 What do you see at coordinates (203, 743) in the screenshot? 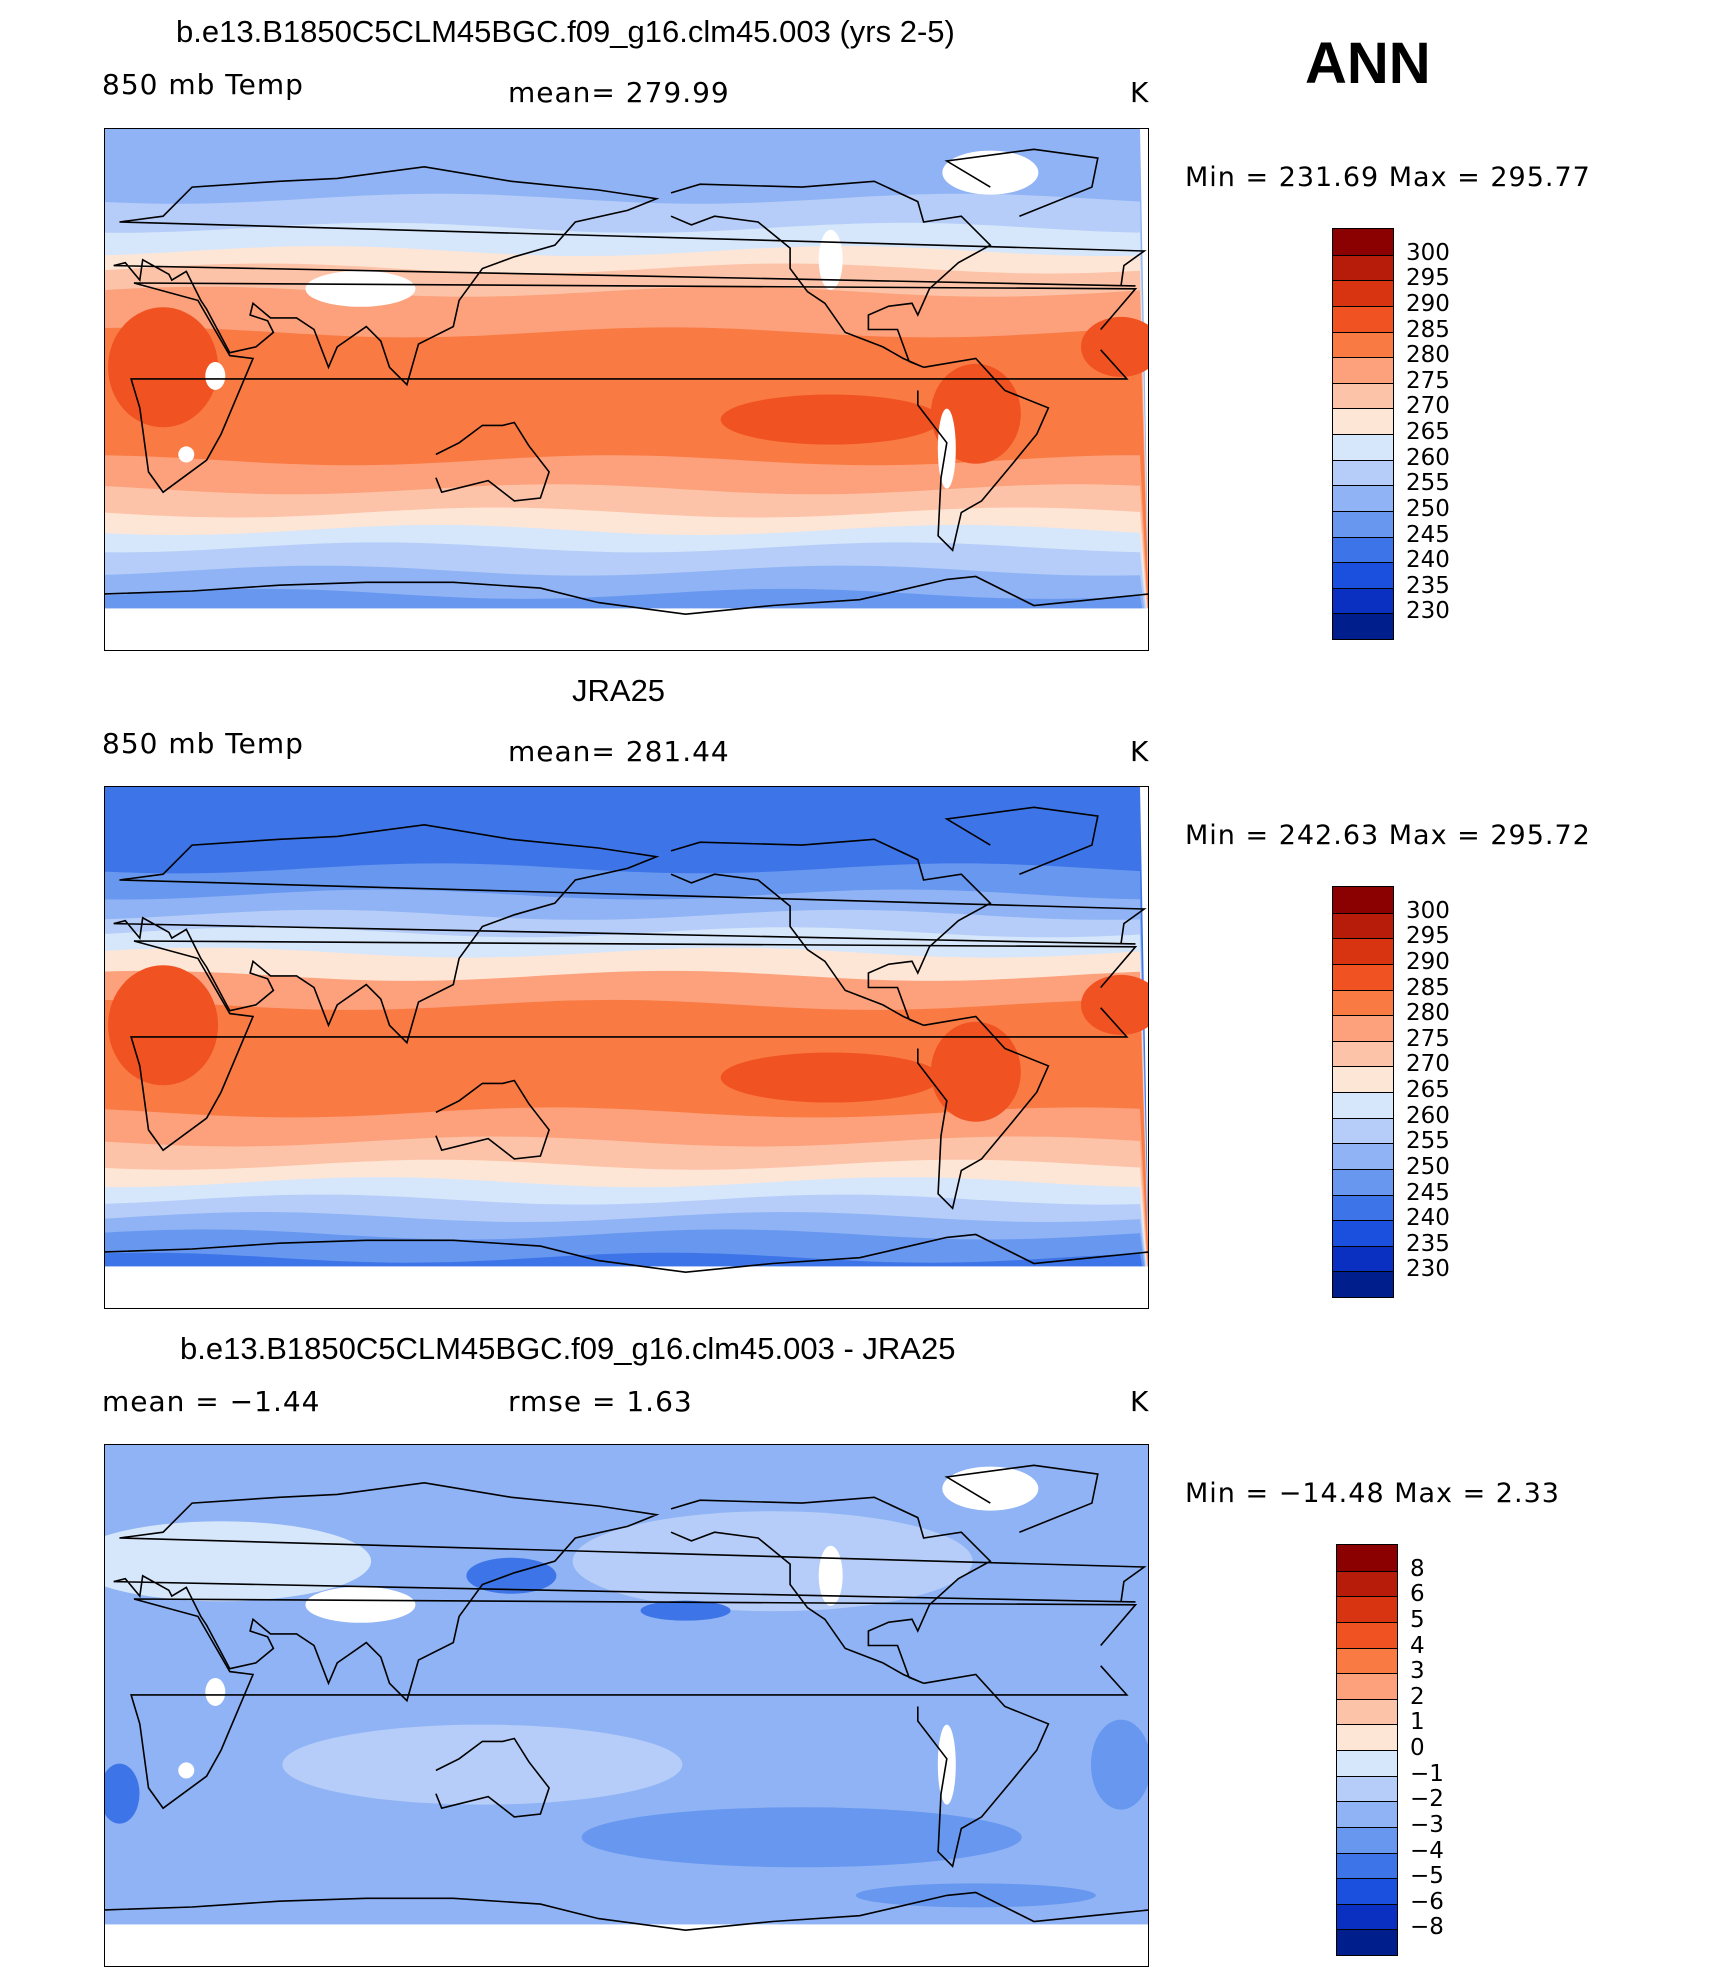
I see `panel-2-variable-label: 850 mb Temp` at bounding box center [203, 743].